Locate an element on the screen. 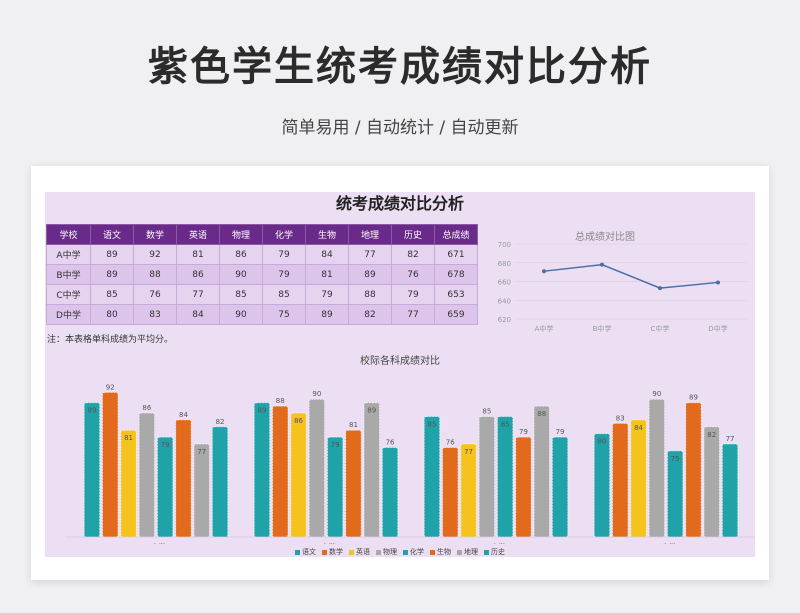 The image size is (800, 613). table-cell: 83 is located at coordinates (155, 314).